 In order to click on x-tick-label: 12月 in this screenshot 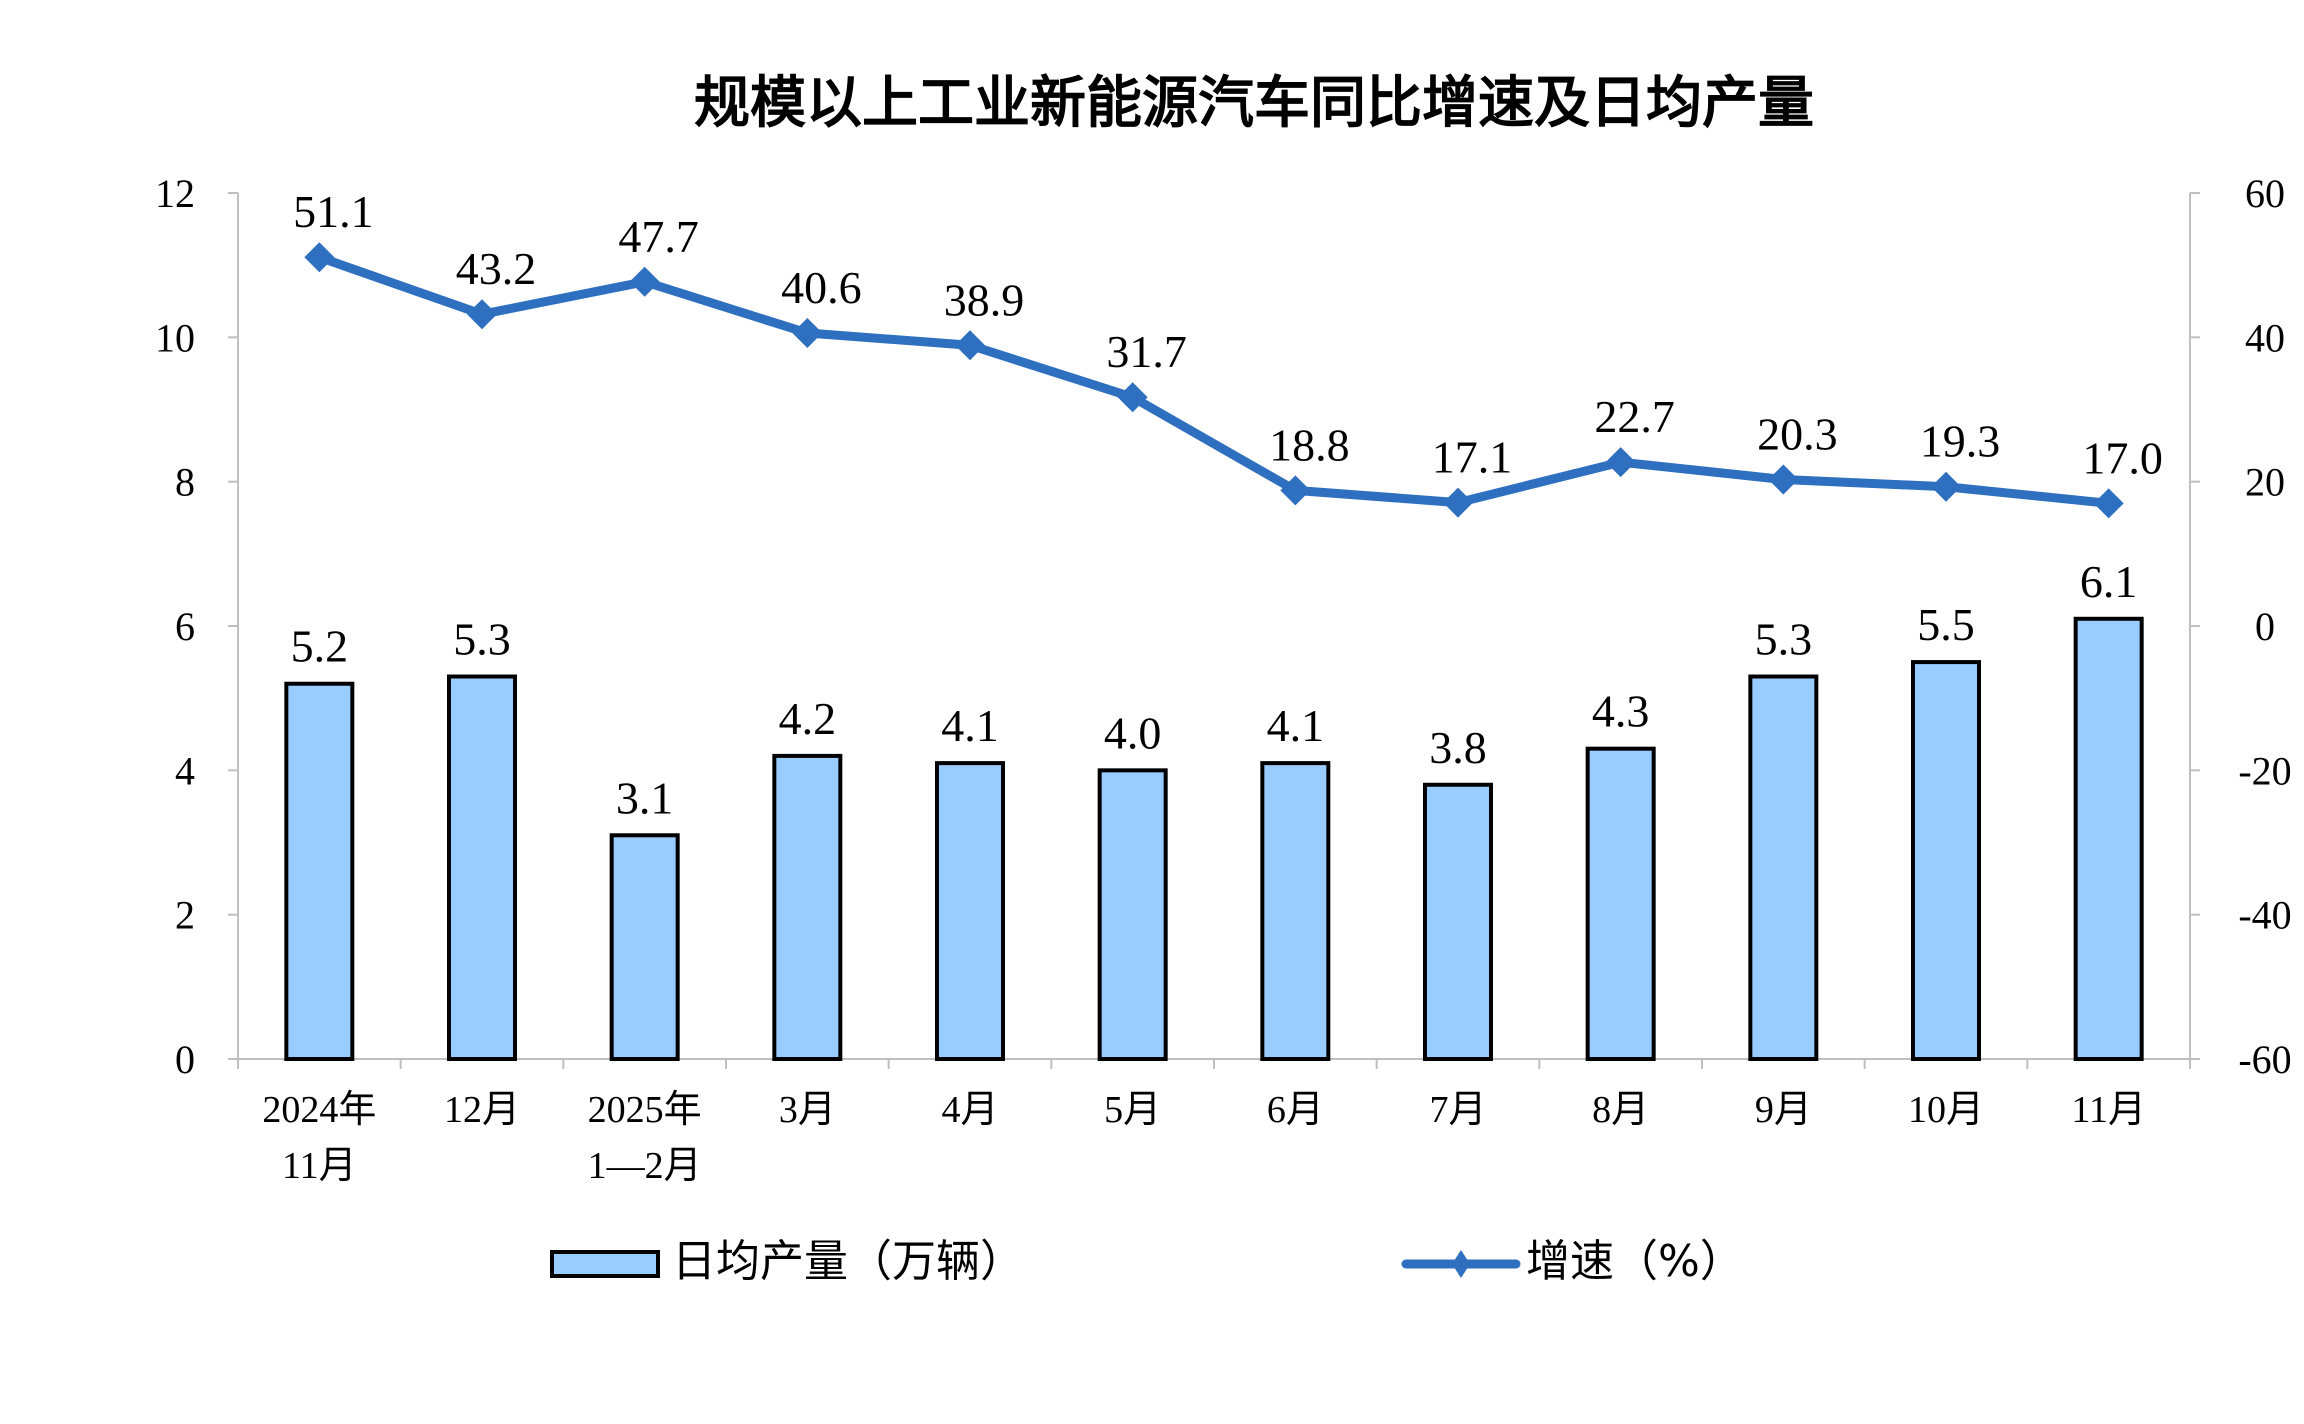, I will do `click(482, 1110)`.